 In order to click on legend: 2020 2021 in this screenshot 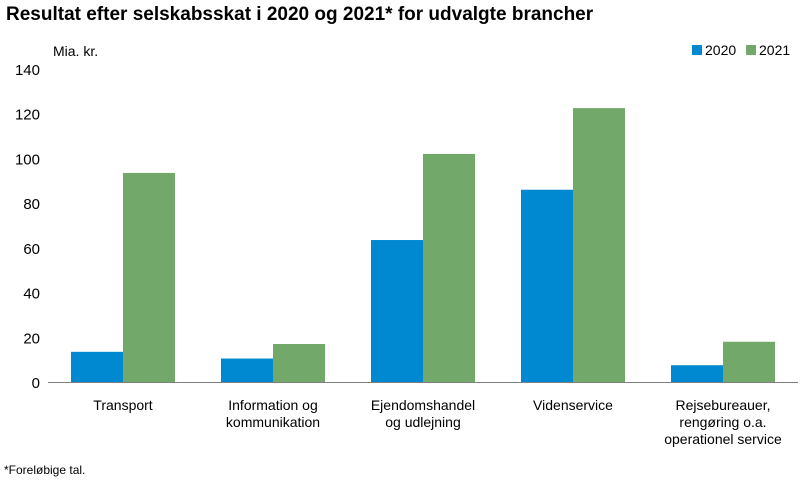, I will do `click(741, 50)`.